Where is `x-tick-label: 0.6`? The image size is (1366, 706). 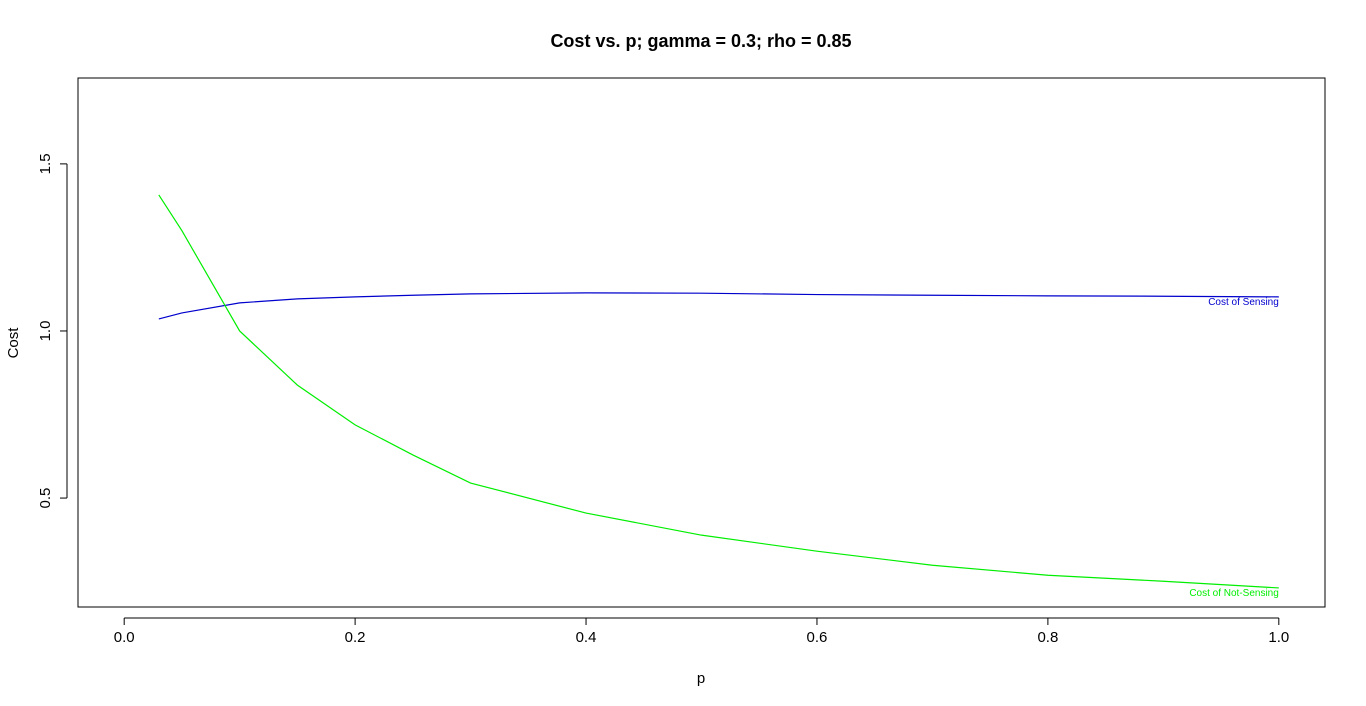
x-tick-label: 0.6 is located at coordinates (817, 637).